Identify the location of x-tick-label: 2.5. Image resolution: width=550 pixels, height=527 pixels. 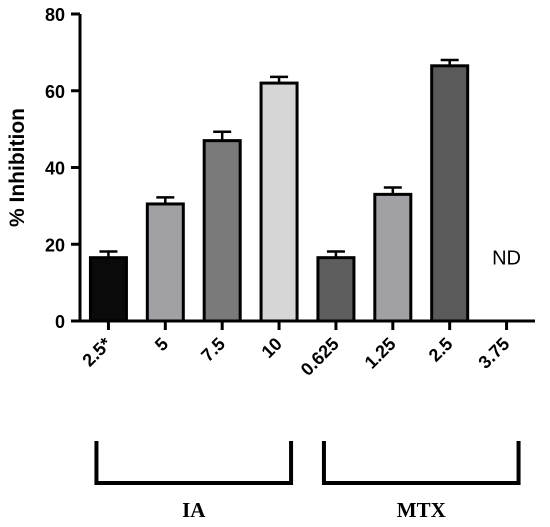
(441, 350).